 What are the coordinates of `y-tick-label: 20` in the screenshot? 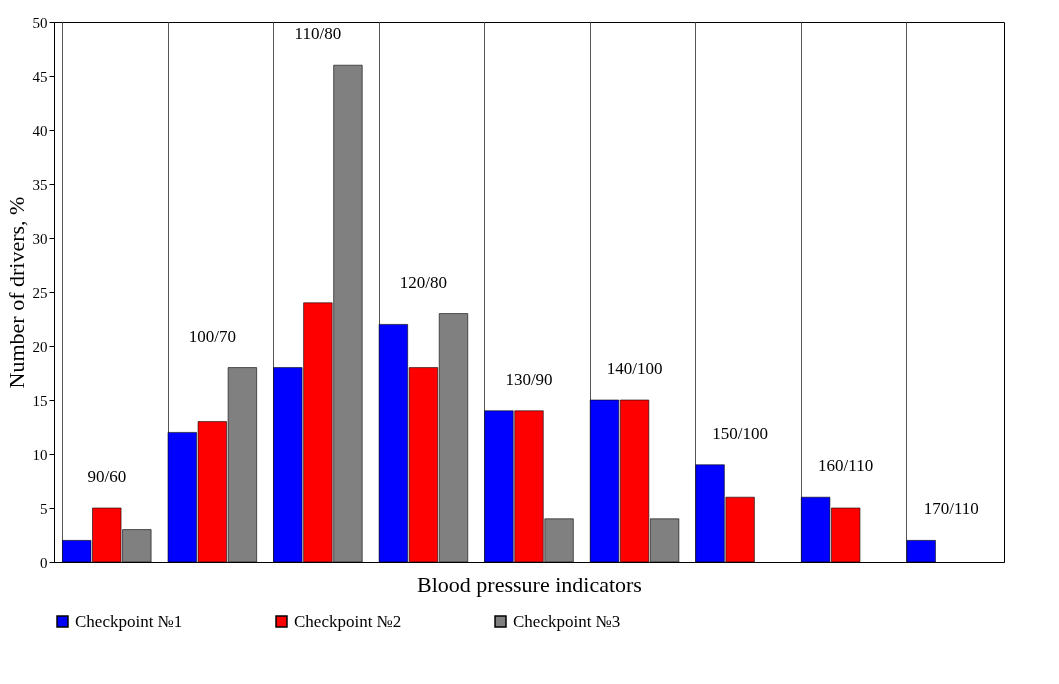 It's located at (40, 346).